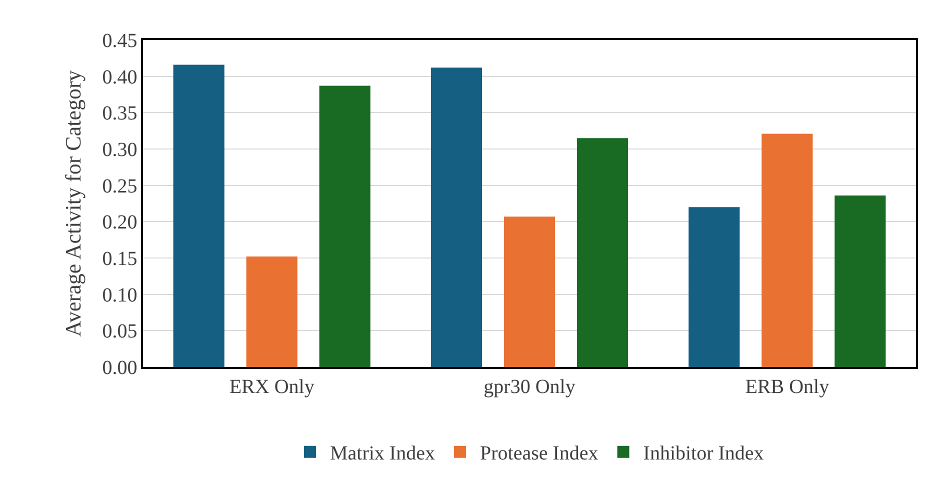 The height and width of the screenshot is (483, 934). Describe the element at coordinates (787, 387) in the screenshot. I see `x-tick-label: ERB Only` at that location.